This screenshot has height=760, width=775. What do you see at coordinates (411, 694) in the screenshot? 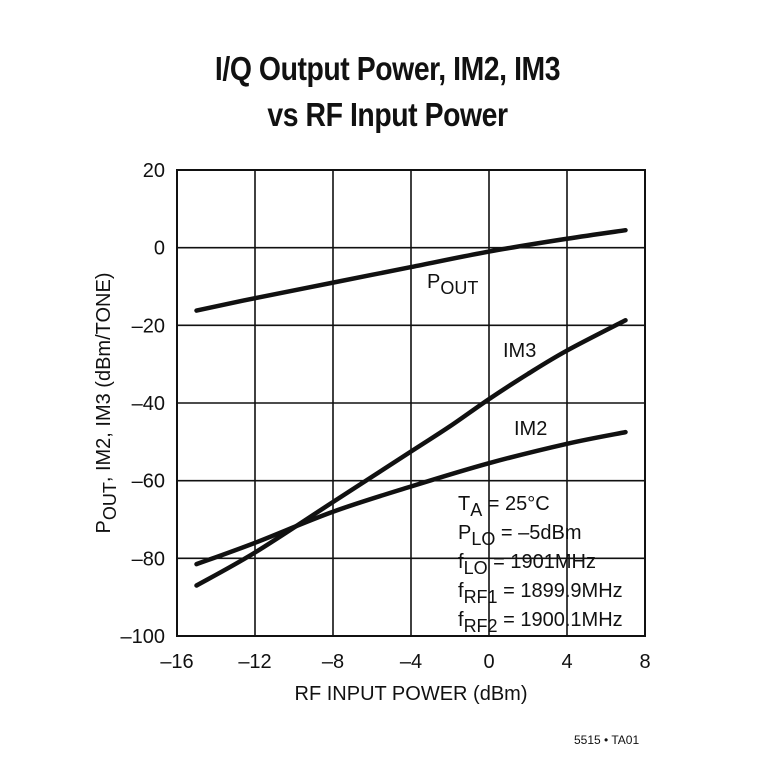
I see `x-axis-label: RF INPUT POWER (dBm)` at bounding box center [411, 694].